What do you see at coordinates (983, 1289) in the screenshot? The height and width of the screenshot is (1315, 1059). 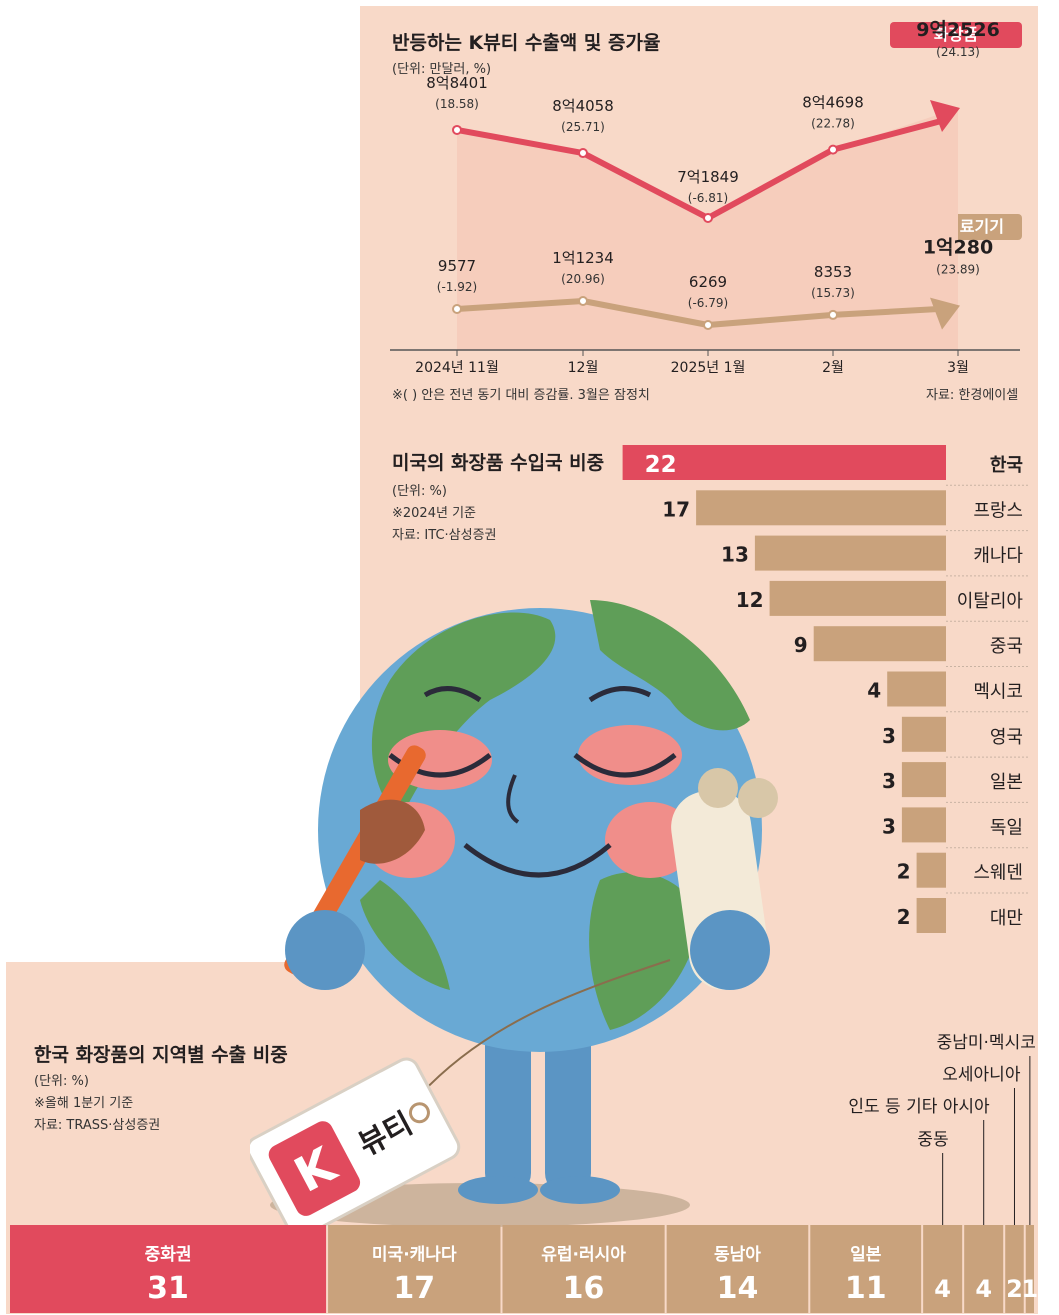 I see `region-value: 4` at bounding box center [983, 1289].